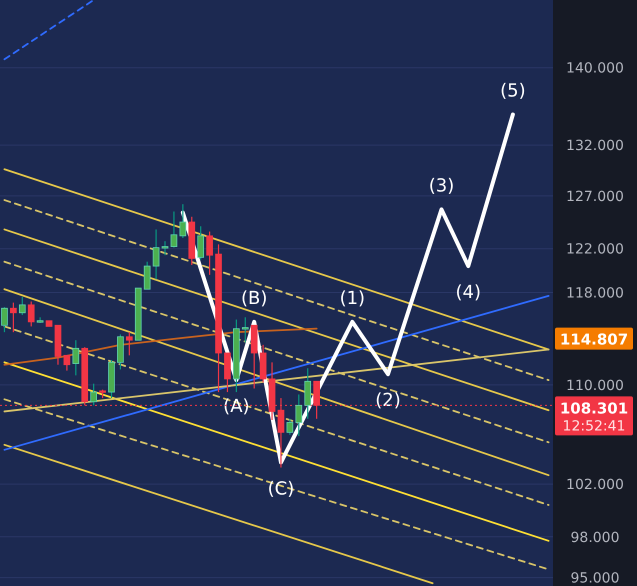 The width and height of the screenshot is (637, 586). What do you see at coordinates (595, 146) in the screenshot?
I see `y-tick-label: 132.000` at bounding box center [595, 146].